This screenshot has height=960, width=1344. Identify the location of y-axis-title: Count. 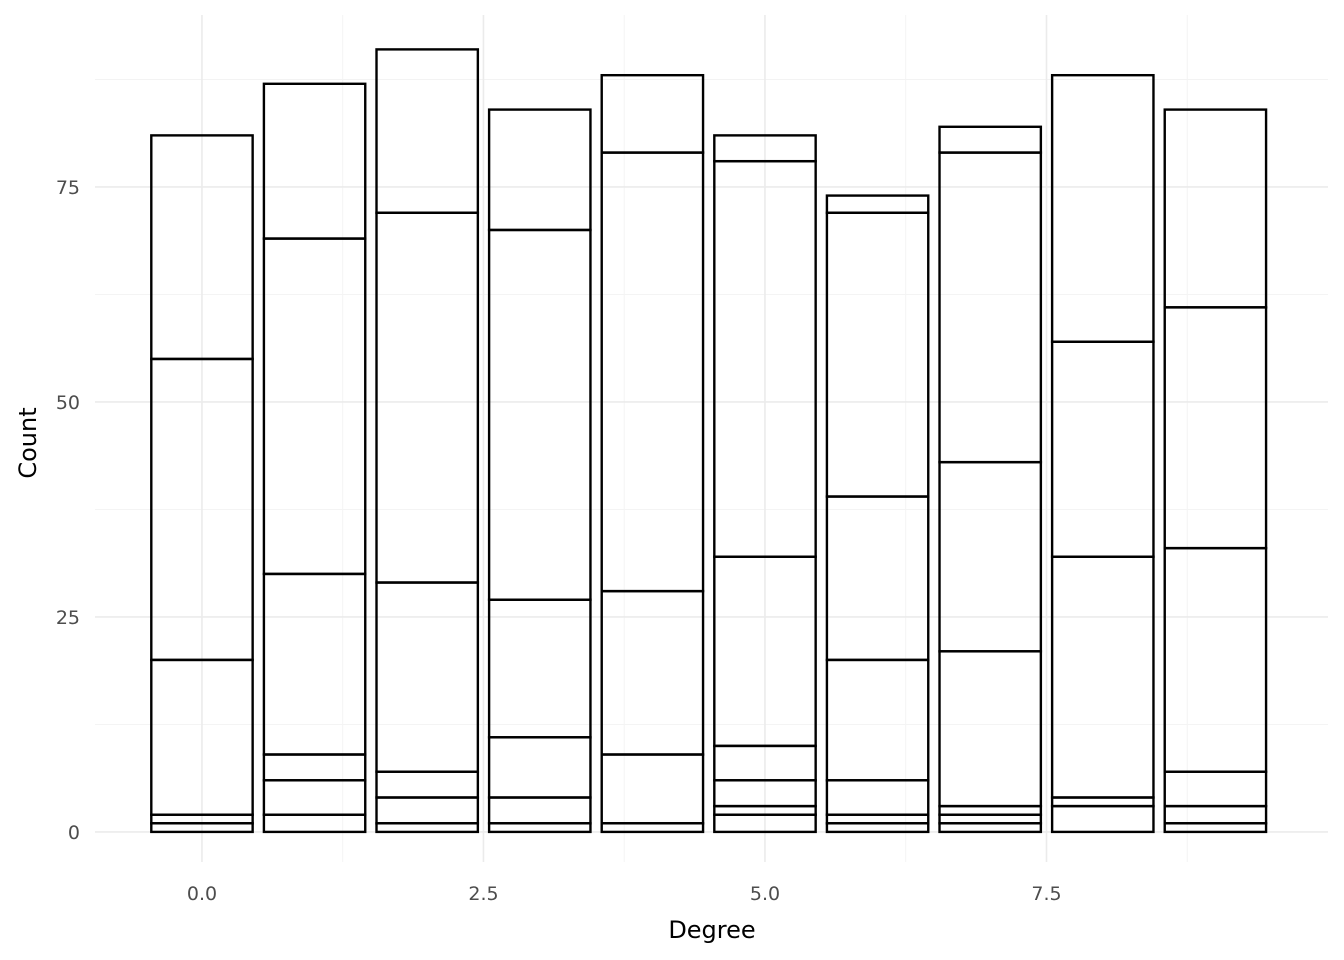
(28, 442).